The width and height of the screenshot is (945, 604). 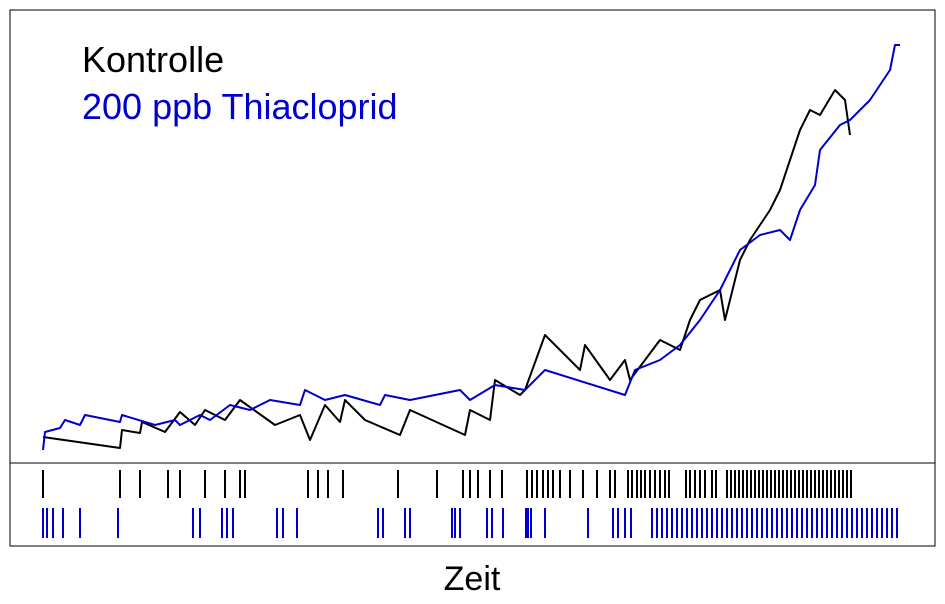 I want to click on legend-entry: Kontrolle, so click(x=153, y=59).